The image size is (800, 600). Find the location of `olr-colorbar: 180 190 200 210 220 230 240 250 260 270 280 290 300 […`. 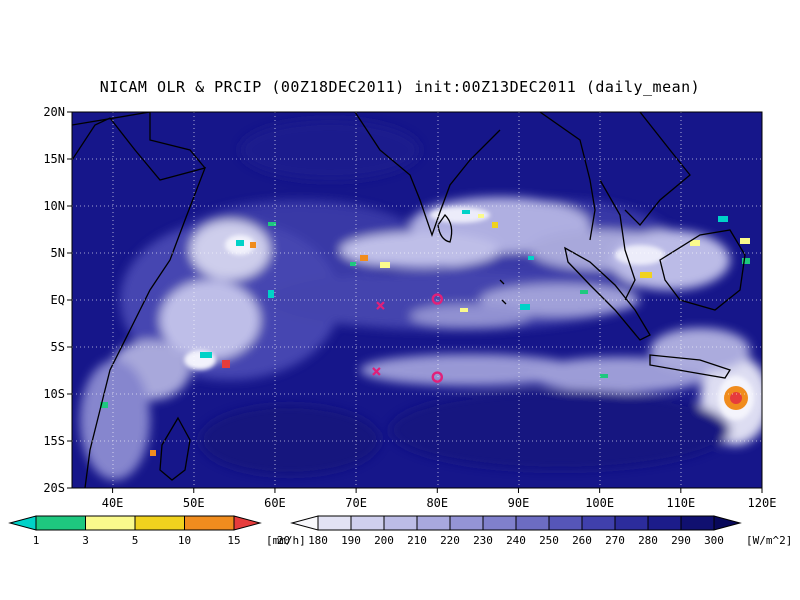

olr-colorbar: 180 190 200 210 220 230 240 250 260 270 280 290 300 [… is located at coordinates (541, 531).